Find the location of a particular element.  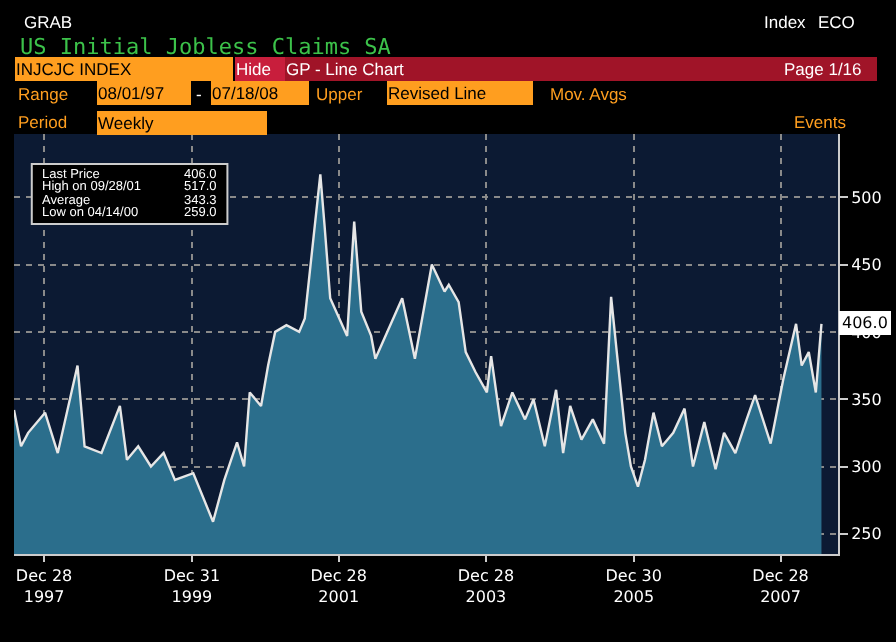

text: Revised Line is located at coordinates (437, 93).